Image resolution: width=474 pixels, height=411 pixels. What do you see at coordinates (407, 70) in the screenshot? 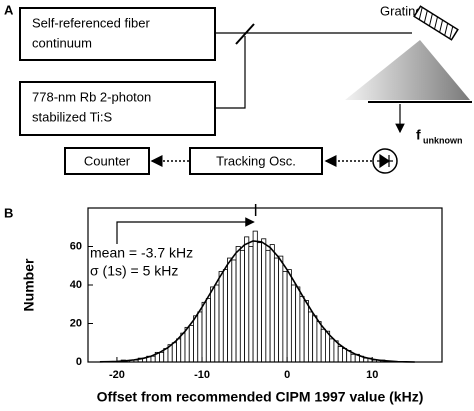
I see `dispersed-beam` at bounding box center [407, 70].